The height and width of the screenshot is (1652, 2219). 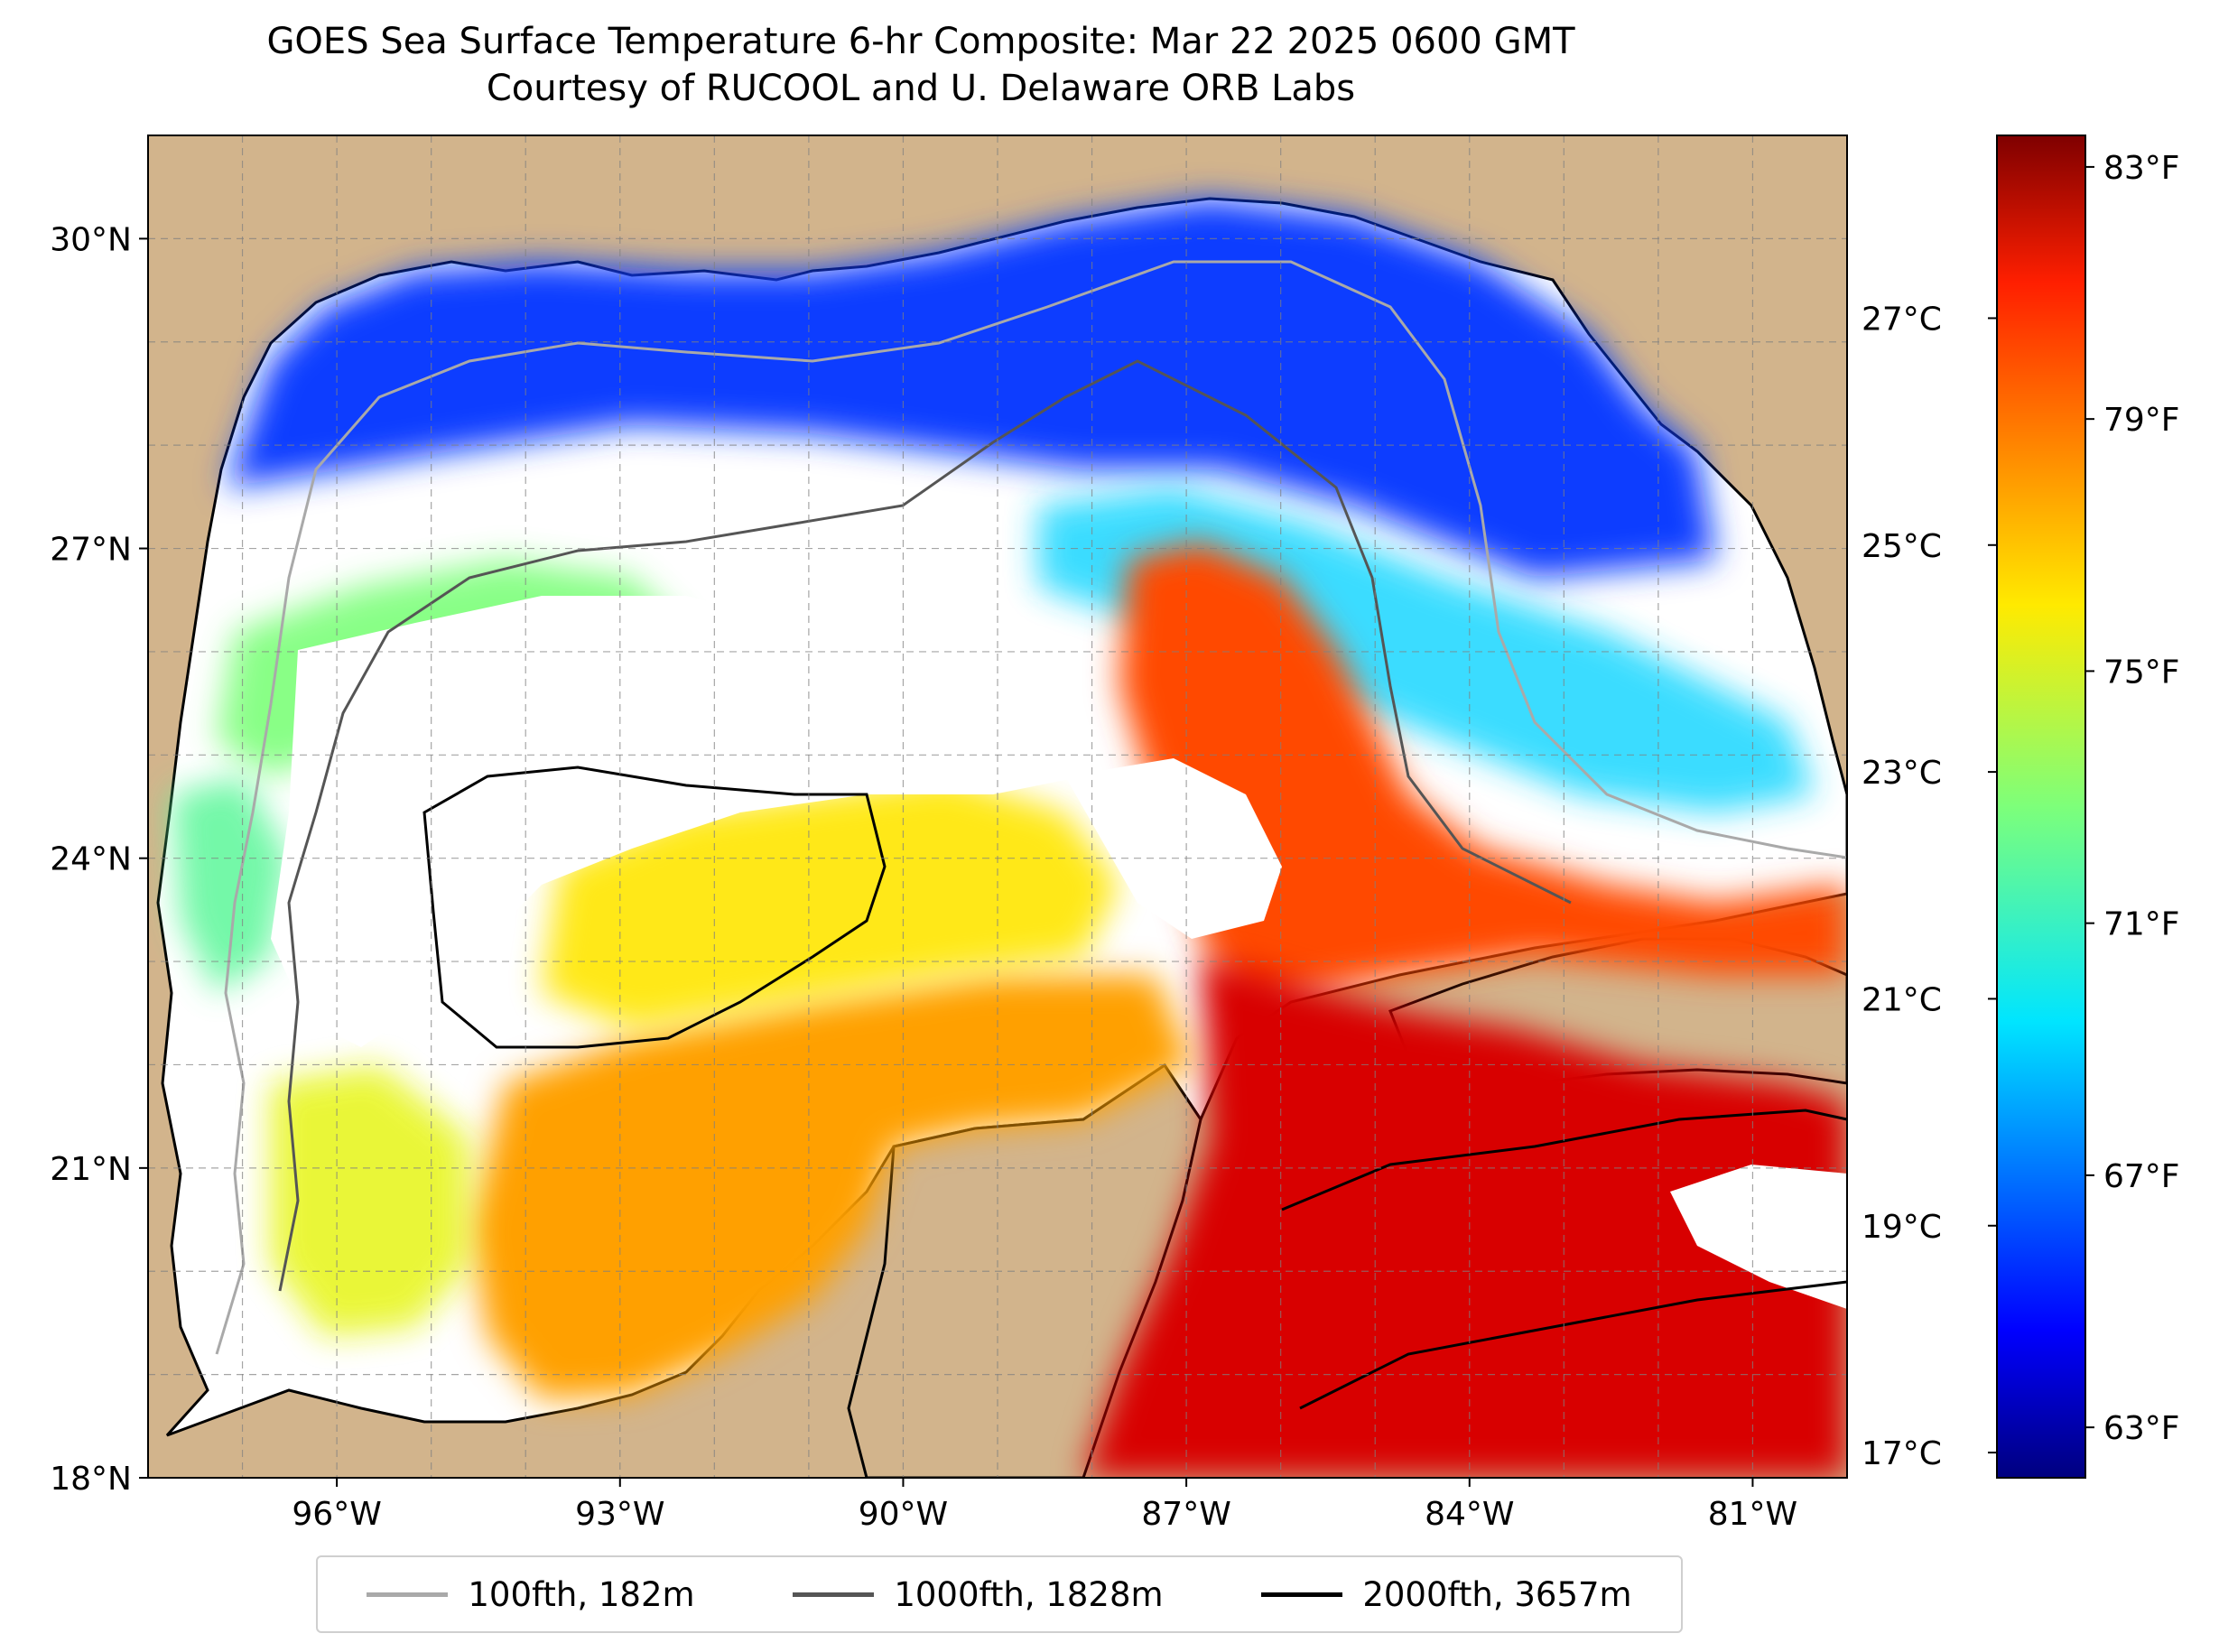 What do you see at coordinates (1902, 319) in the screenshot?
I see `colorbar-c-label: 27°C` at bounding box center [1902, 319].